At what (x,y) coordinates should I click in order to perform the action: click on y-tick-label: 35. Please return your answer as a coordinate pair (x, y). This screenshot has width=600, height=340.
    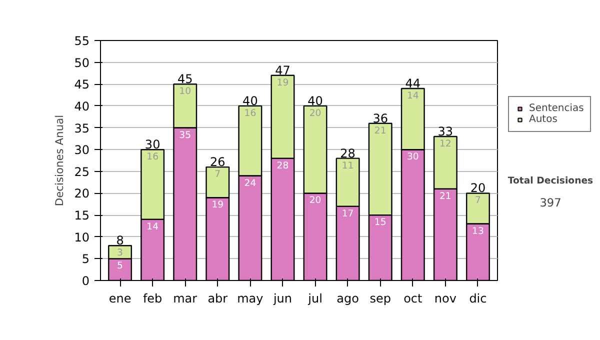
    Looking at the image, I should click on (82, 128).